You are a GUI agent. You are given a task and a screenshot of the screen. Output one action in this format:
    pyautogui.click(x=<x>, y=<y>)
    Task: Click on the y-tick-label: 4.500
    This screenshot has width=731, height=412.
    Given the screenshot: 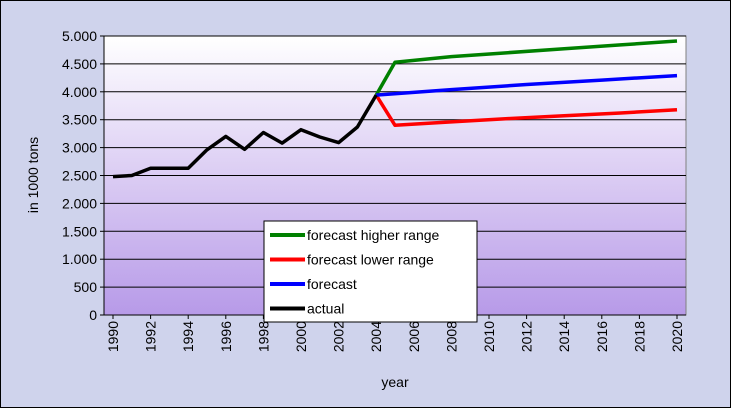 What is the action you would take?
    pyautogui.click(x=79, y=64)
    